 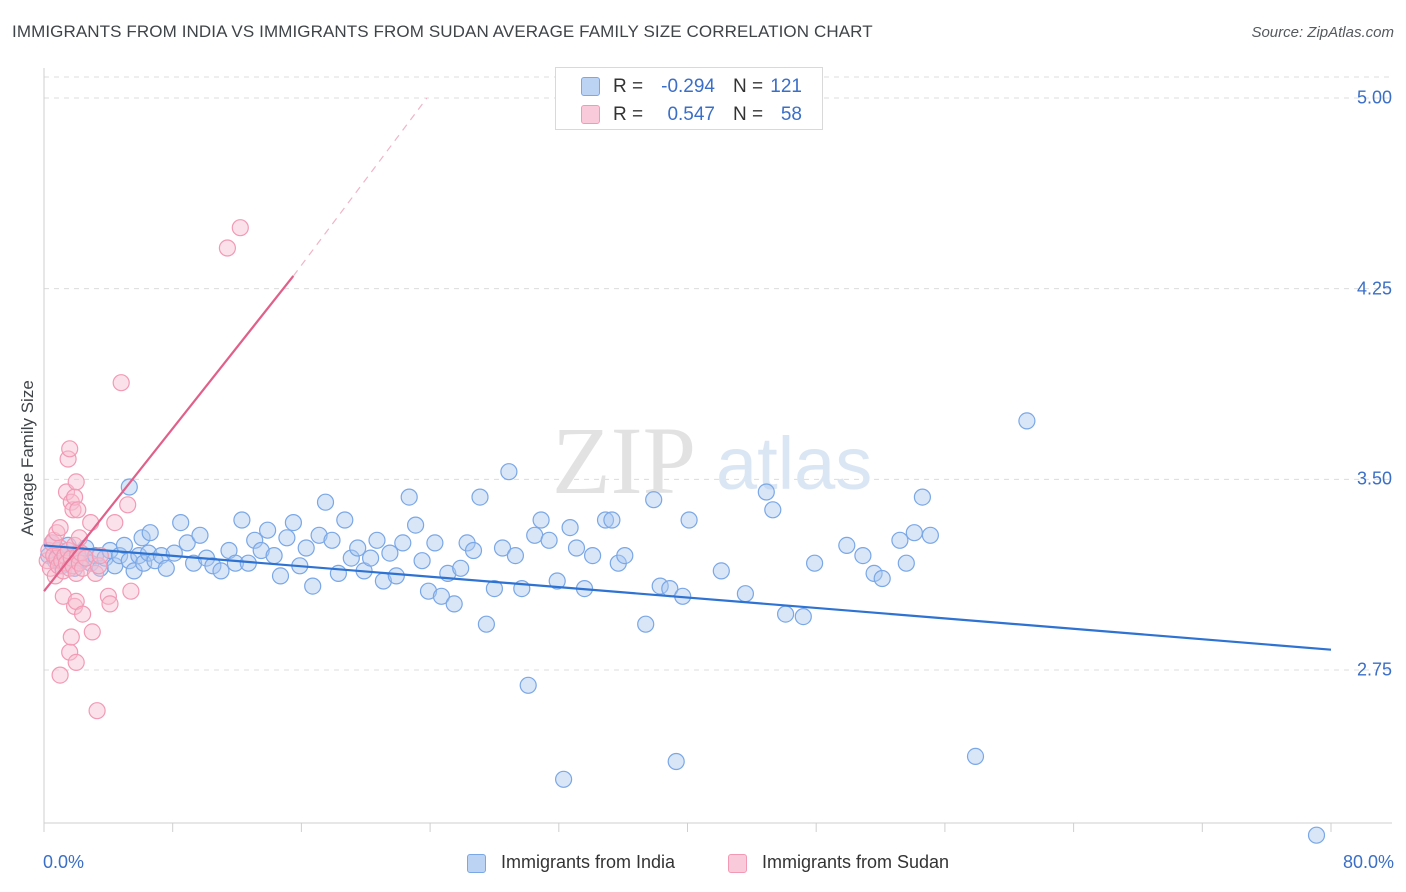 I want to click on y-tick-label-2: 3.50, so click(x=1374, y=478).